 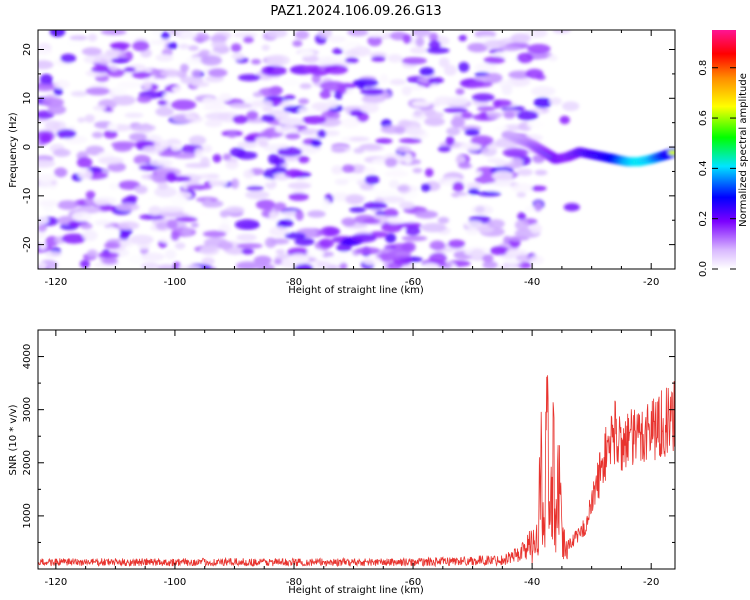 I want to click on colorbar-tick-label: 0.8, so click(x=703, y=68).